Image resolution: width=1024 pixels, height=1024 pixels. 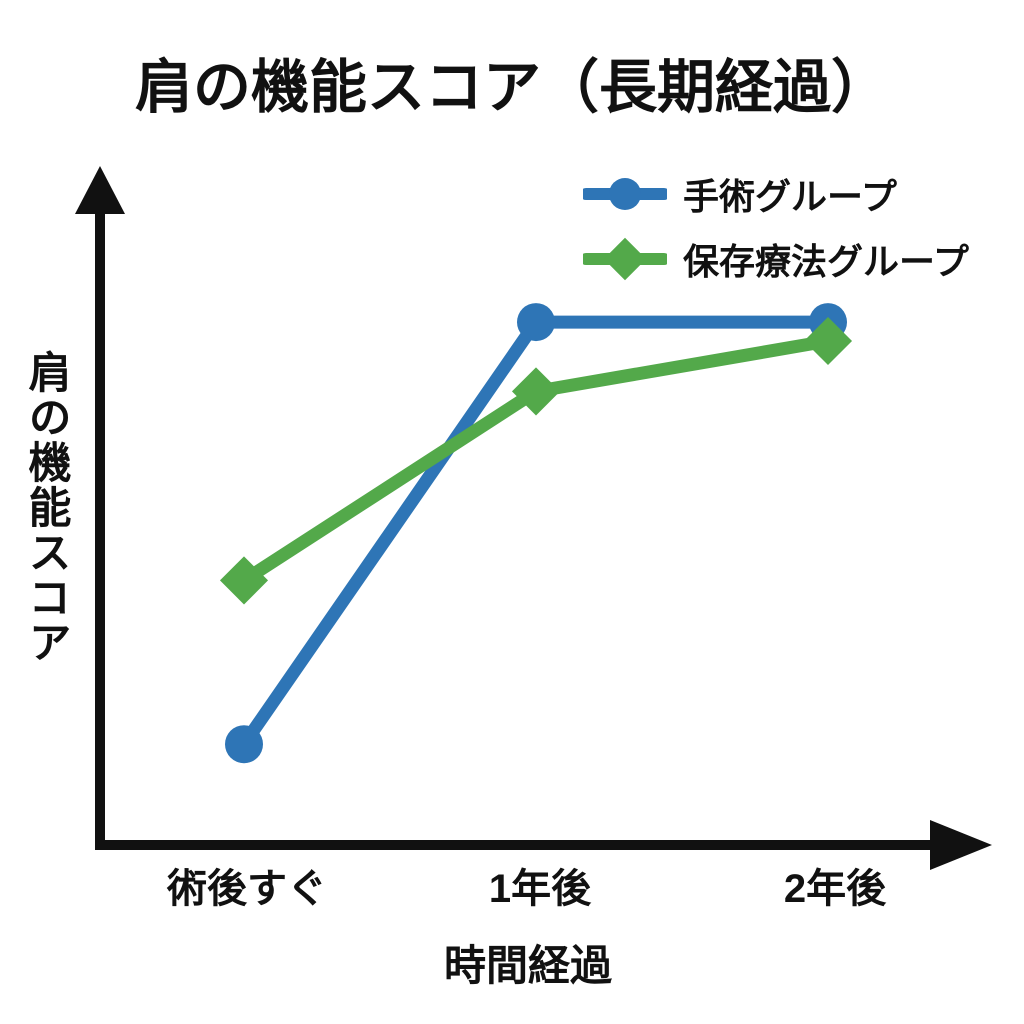 What do you see at coordinates (528, 965) in the screenshot?
I see `x-axis-label: 時間経過` at bounding box center [528, 965].